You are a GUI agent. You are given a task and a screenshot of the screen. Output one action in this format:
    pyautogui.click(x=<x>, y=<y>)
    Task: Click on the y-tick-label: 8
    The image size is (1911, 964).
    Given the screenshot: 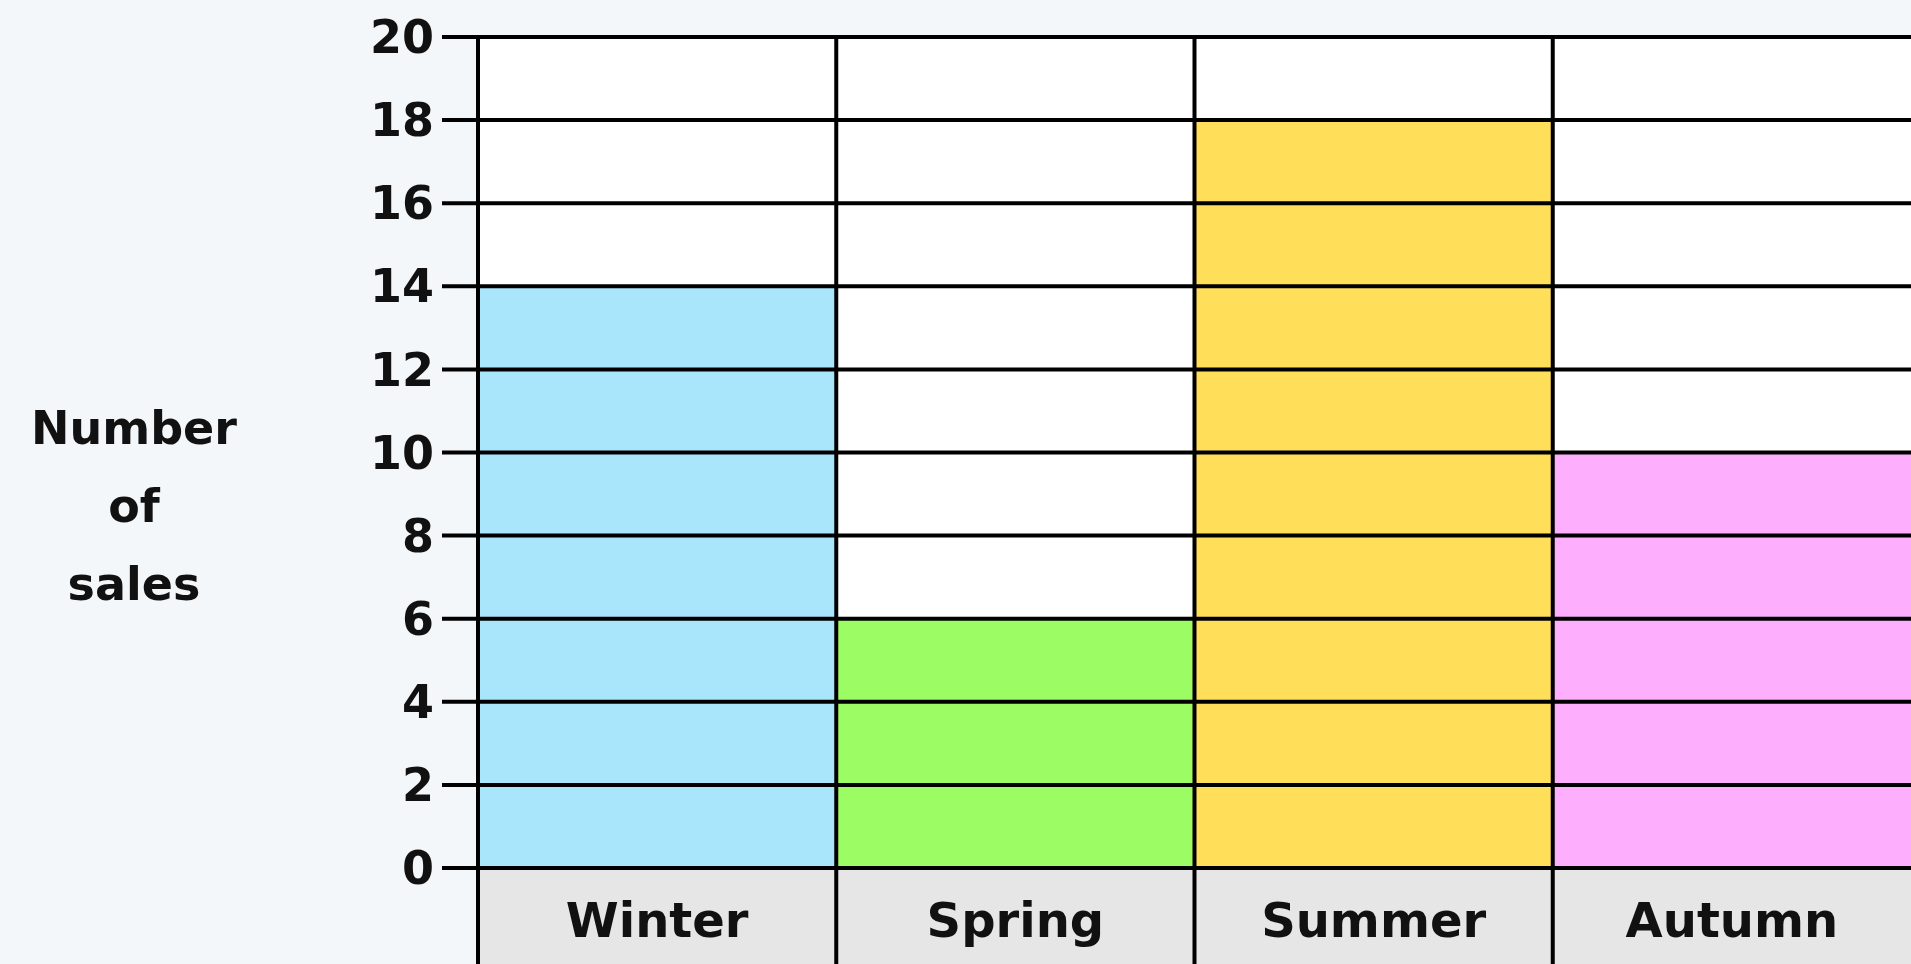 What is the action you would take?
    pyautogui.click(x=417, y=535)
    